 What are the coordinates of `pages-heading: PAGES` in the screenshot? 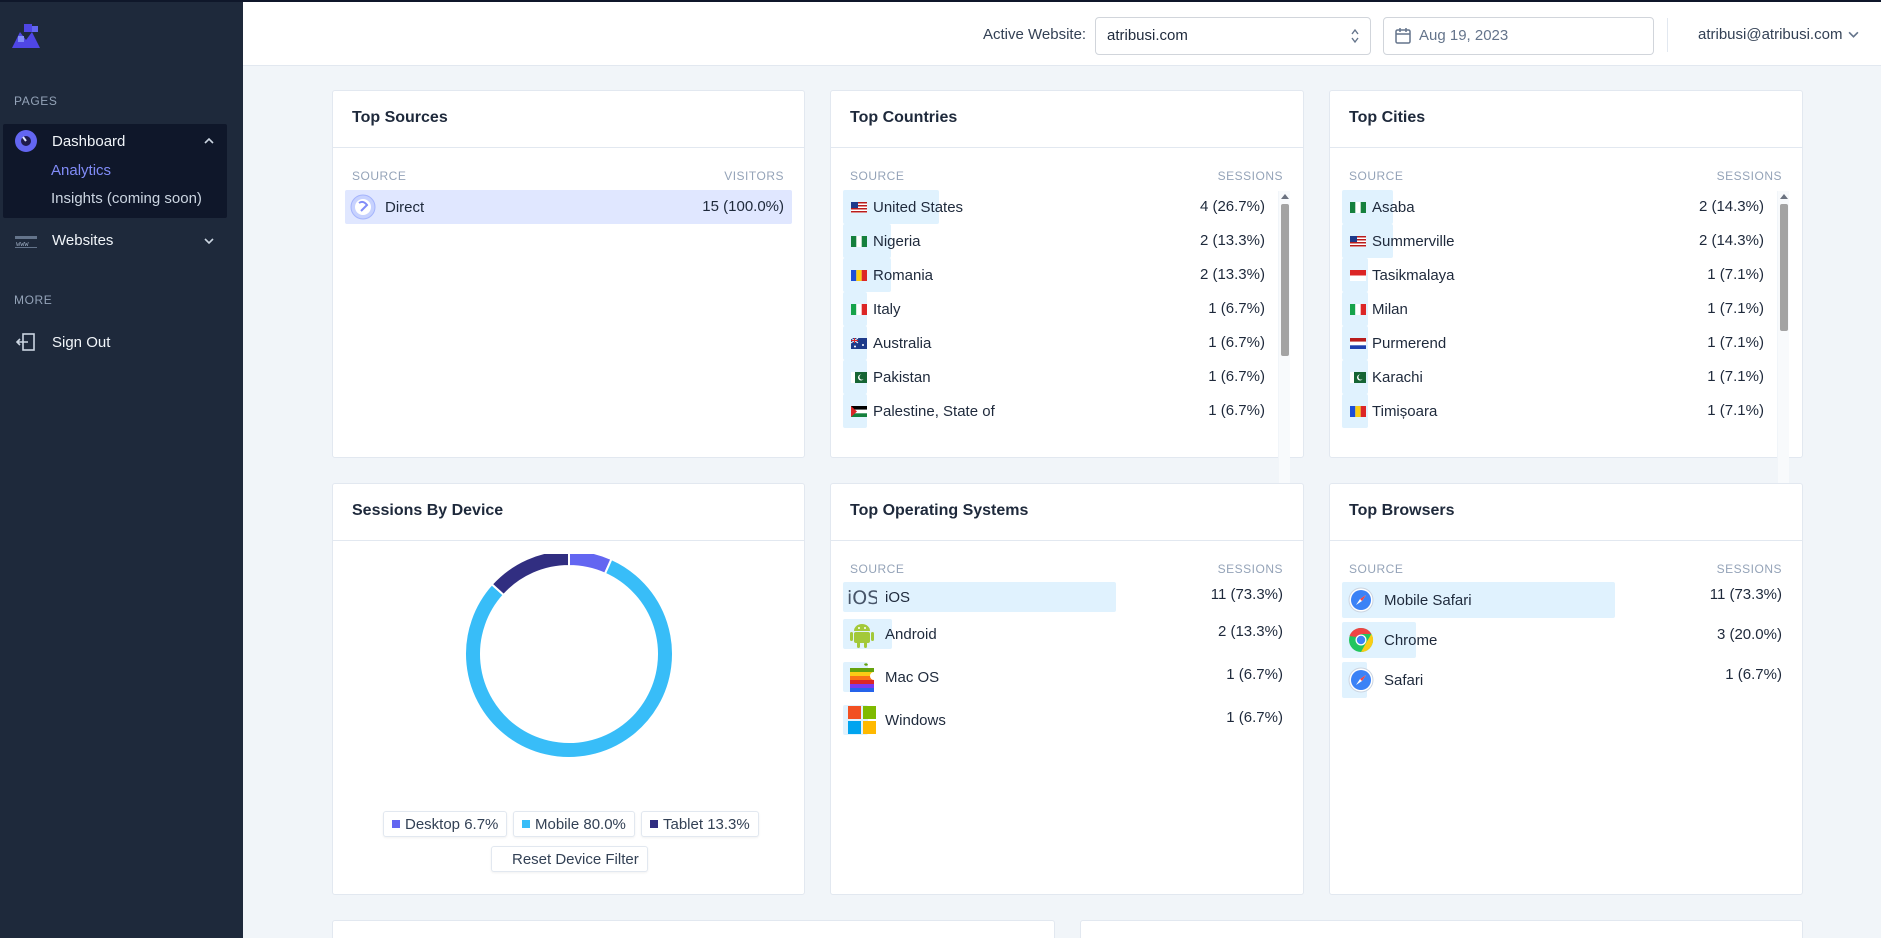 It's located at (36, 101).